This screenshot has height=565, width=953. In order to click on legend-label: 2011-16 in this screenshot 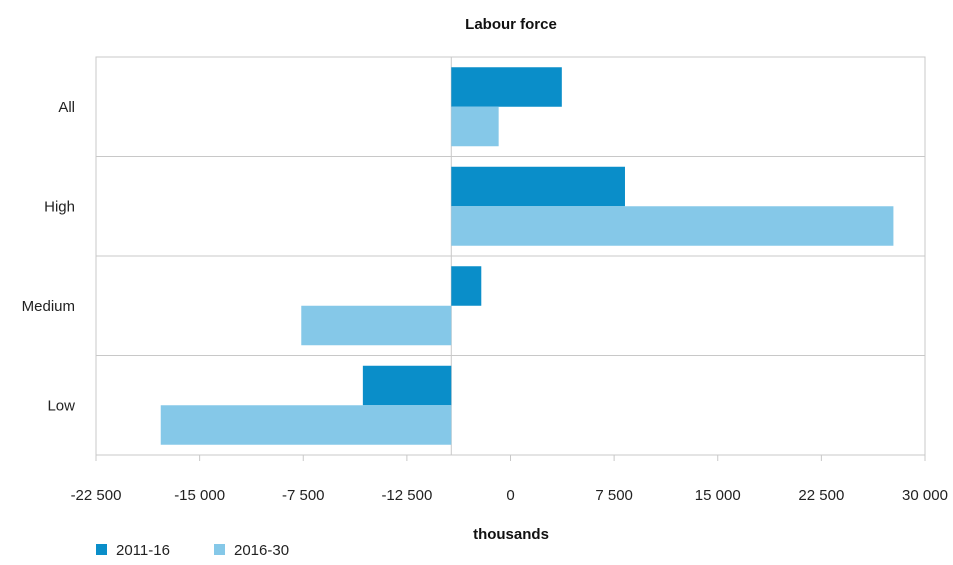, I will do `click(143, 550)`.